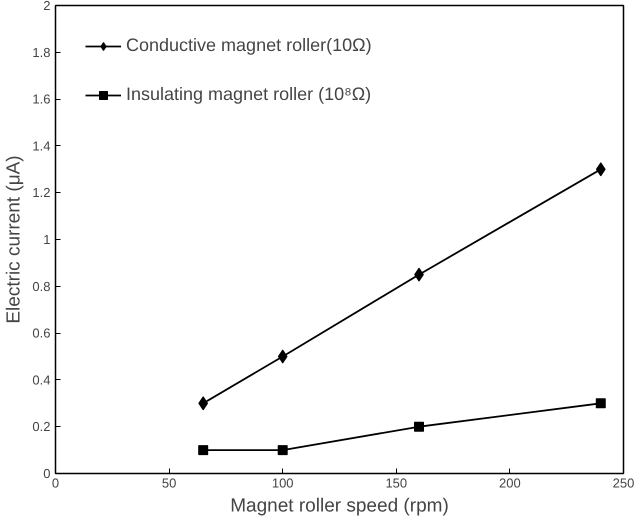  What do you see at coordinates (510, 483) in the screenshot?
I see `x-tick-label: 200` at bounding box center [510, 483].